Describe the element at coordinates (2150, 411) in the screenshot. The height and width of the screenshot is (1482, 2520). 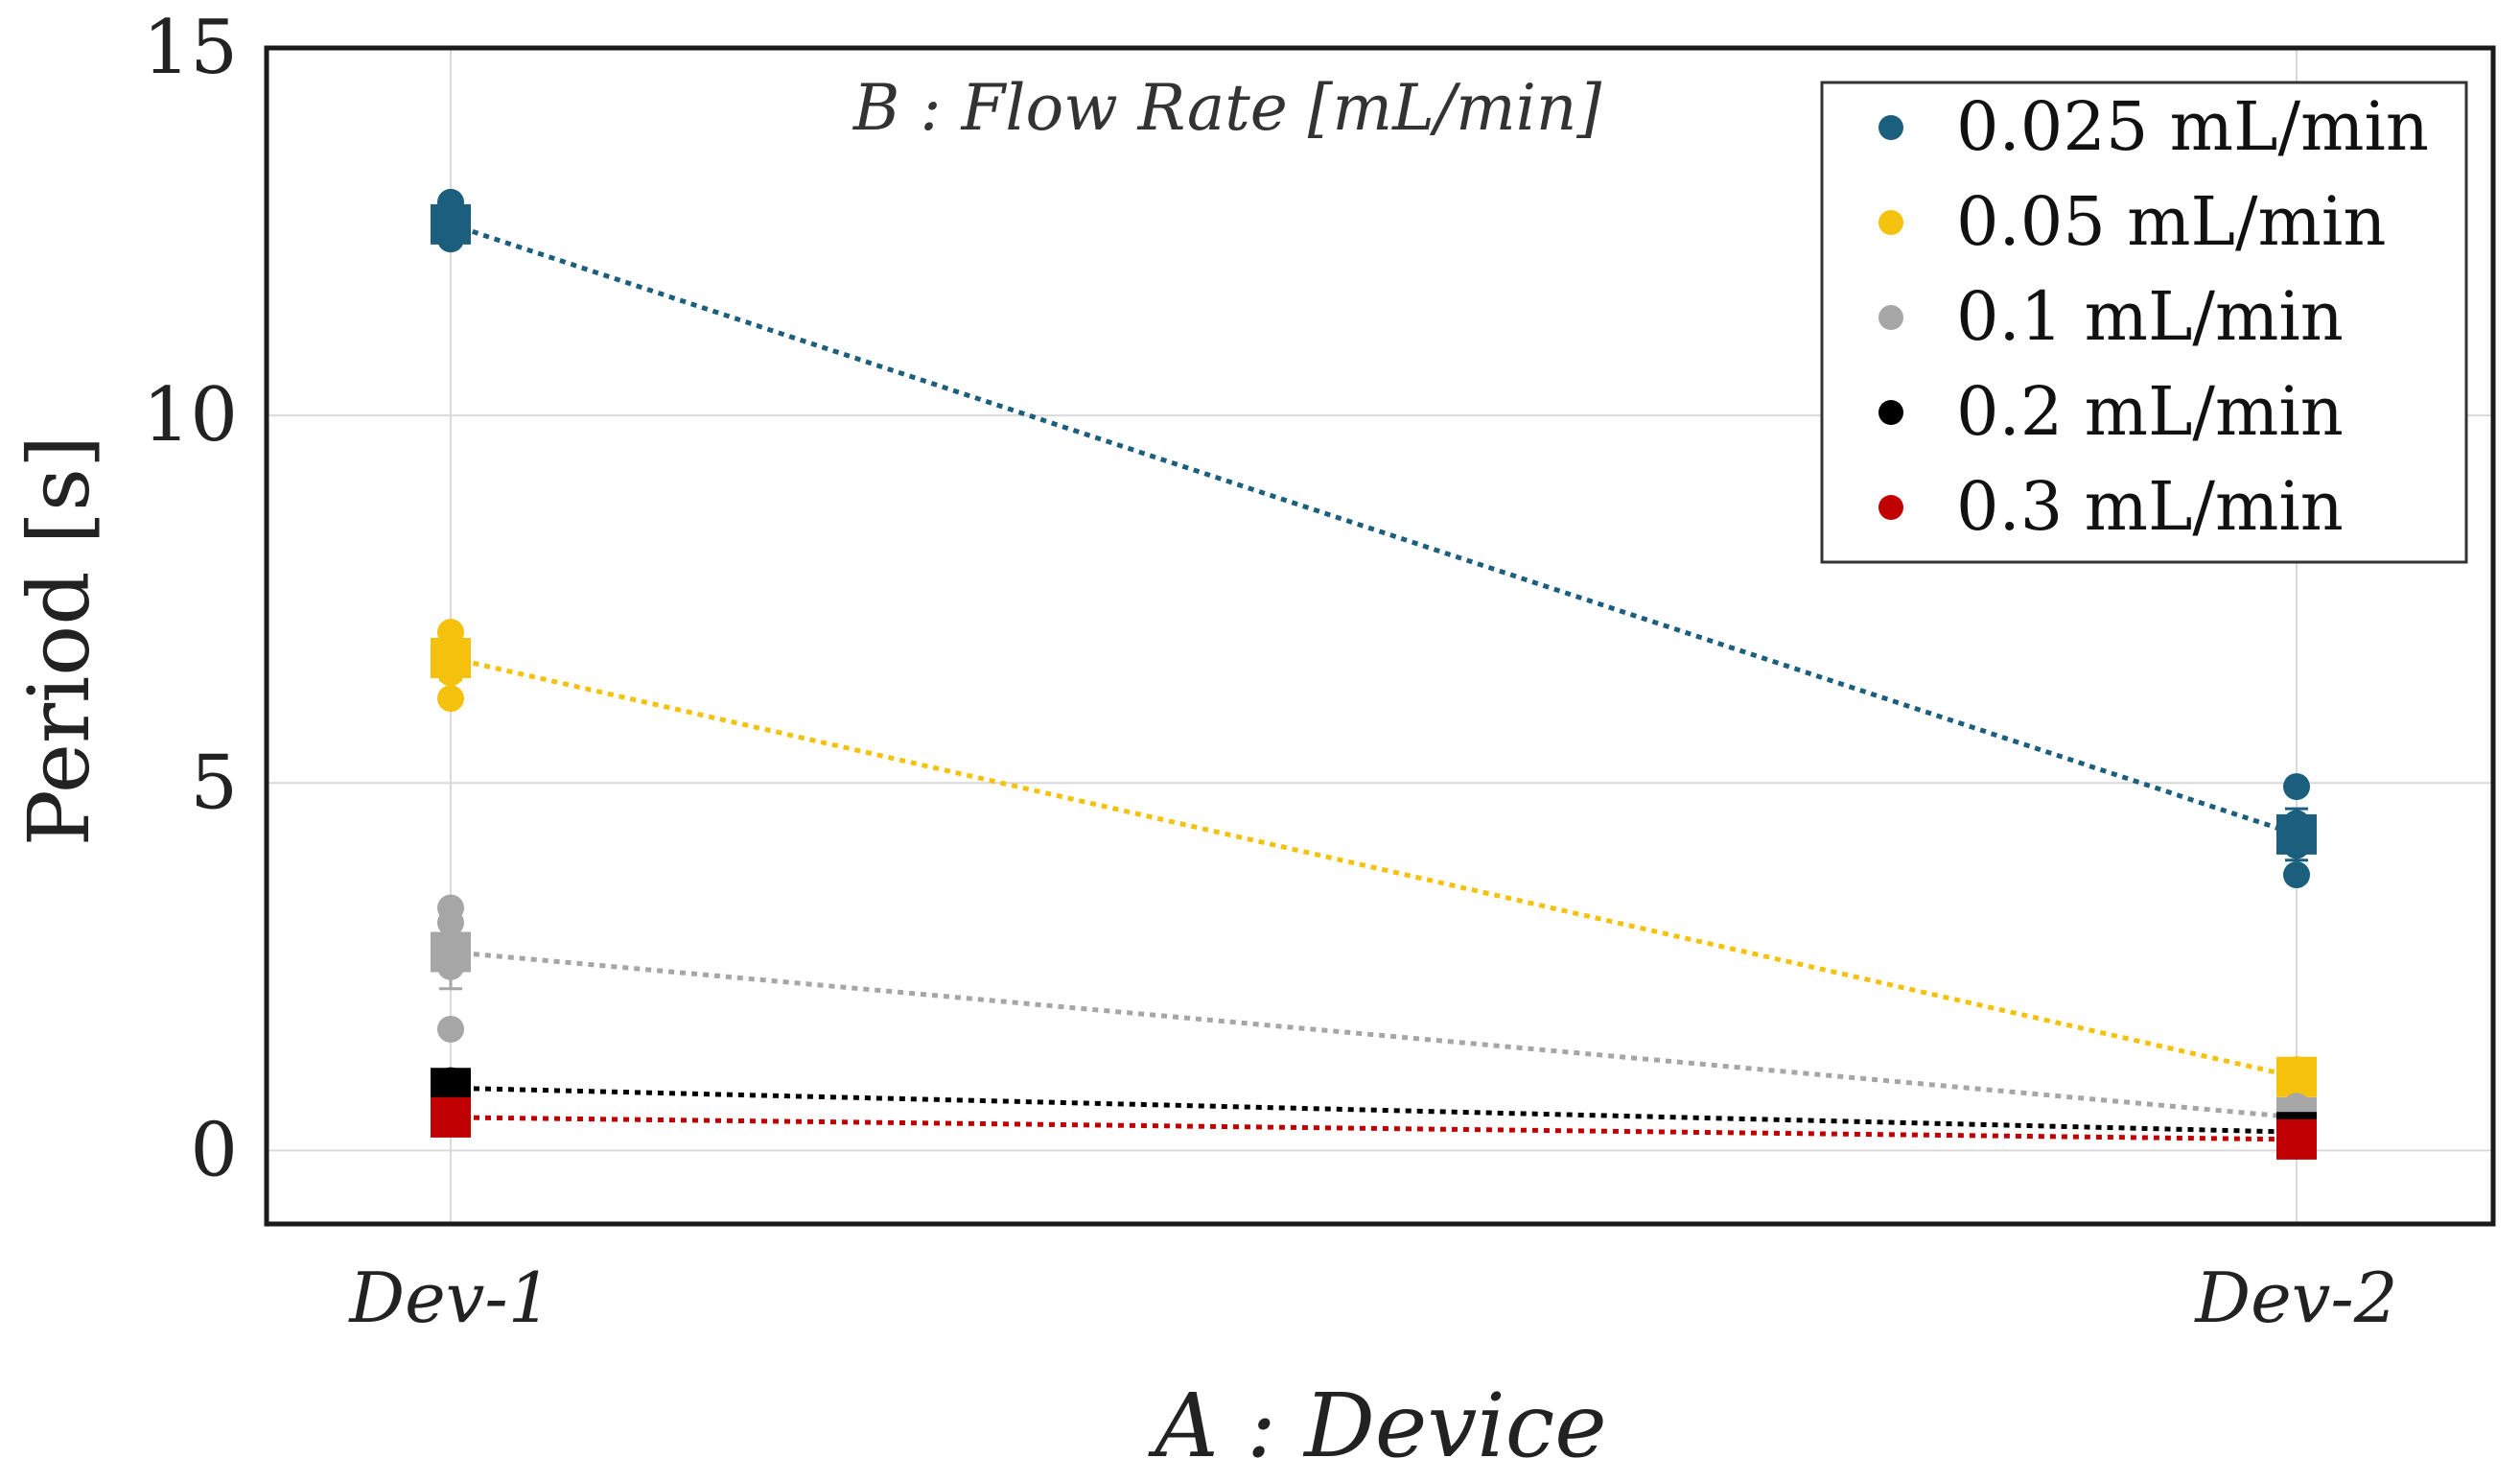
I see `legend-label: 0.2 mL/min` at that location.